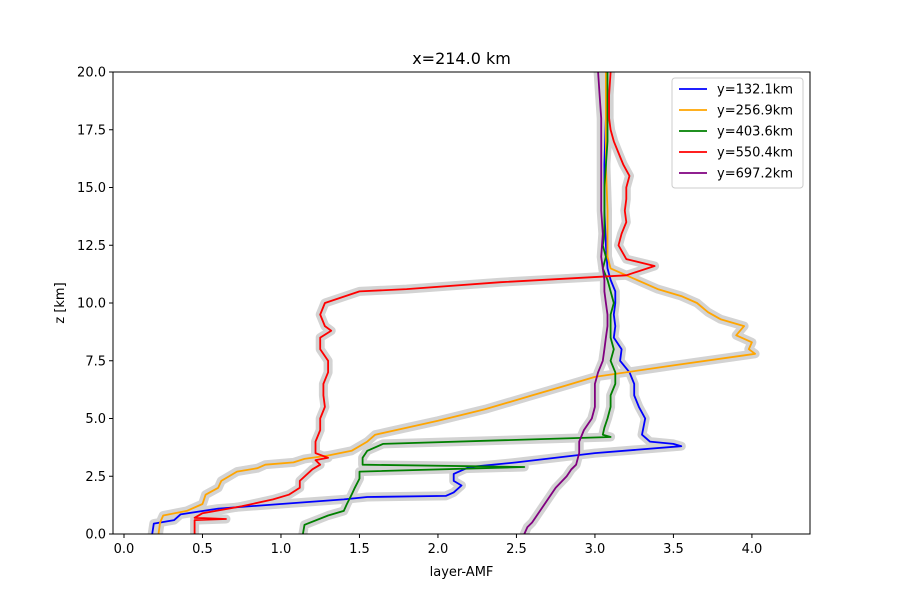  What do you see at coordinates (95, 361) in the screenshot?
I see `y-tick-label: 7.5` at bounding box center [95, 361].